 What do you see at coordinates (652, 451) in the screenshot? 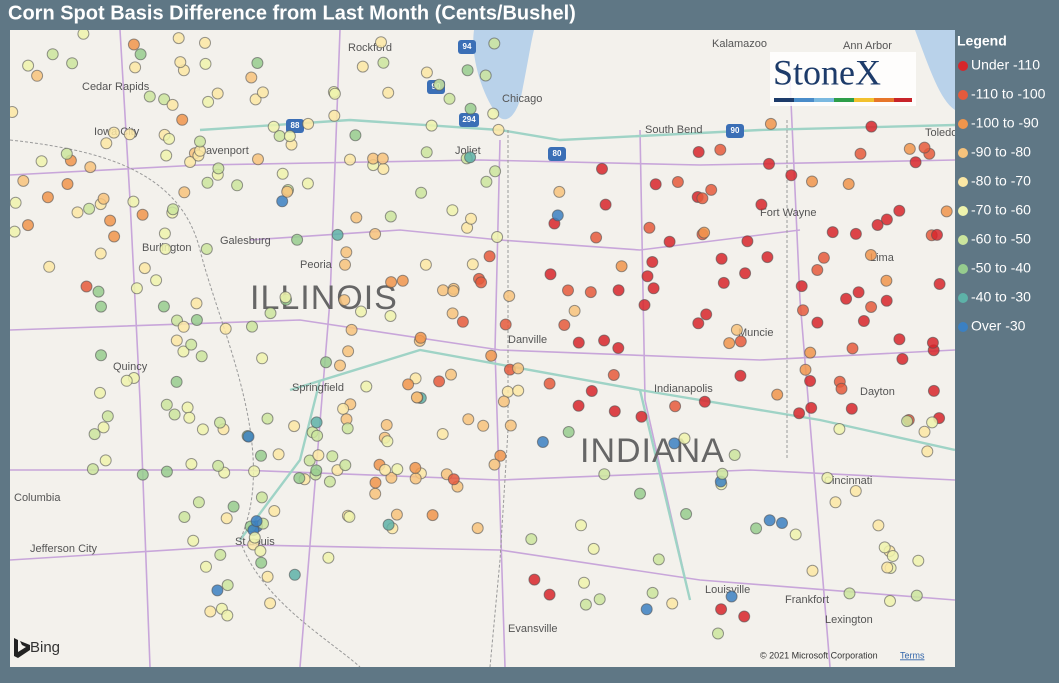
I see `state-label: INDIANA` at bounding box center [652, 451].